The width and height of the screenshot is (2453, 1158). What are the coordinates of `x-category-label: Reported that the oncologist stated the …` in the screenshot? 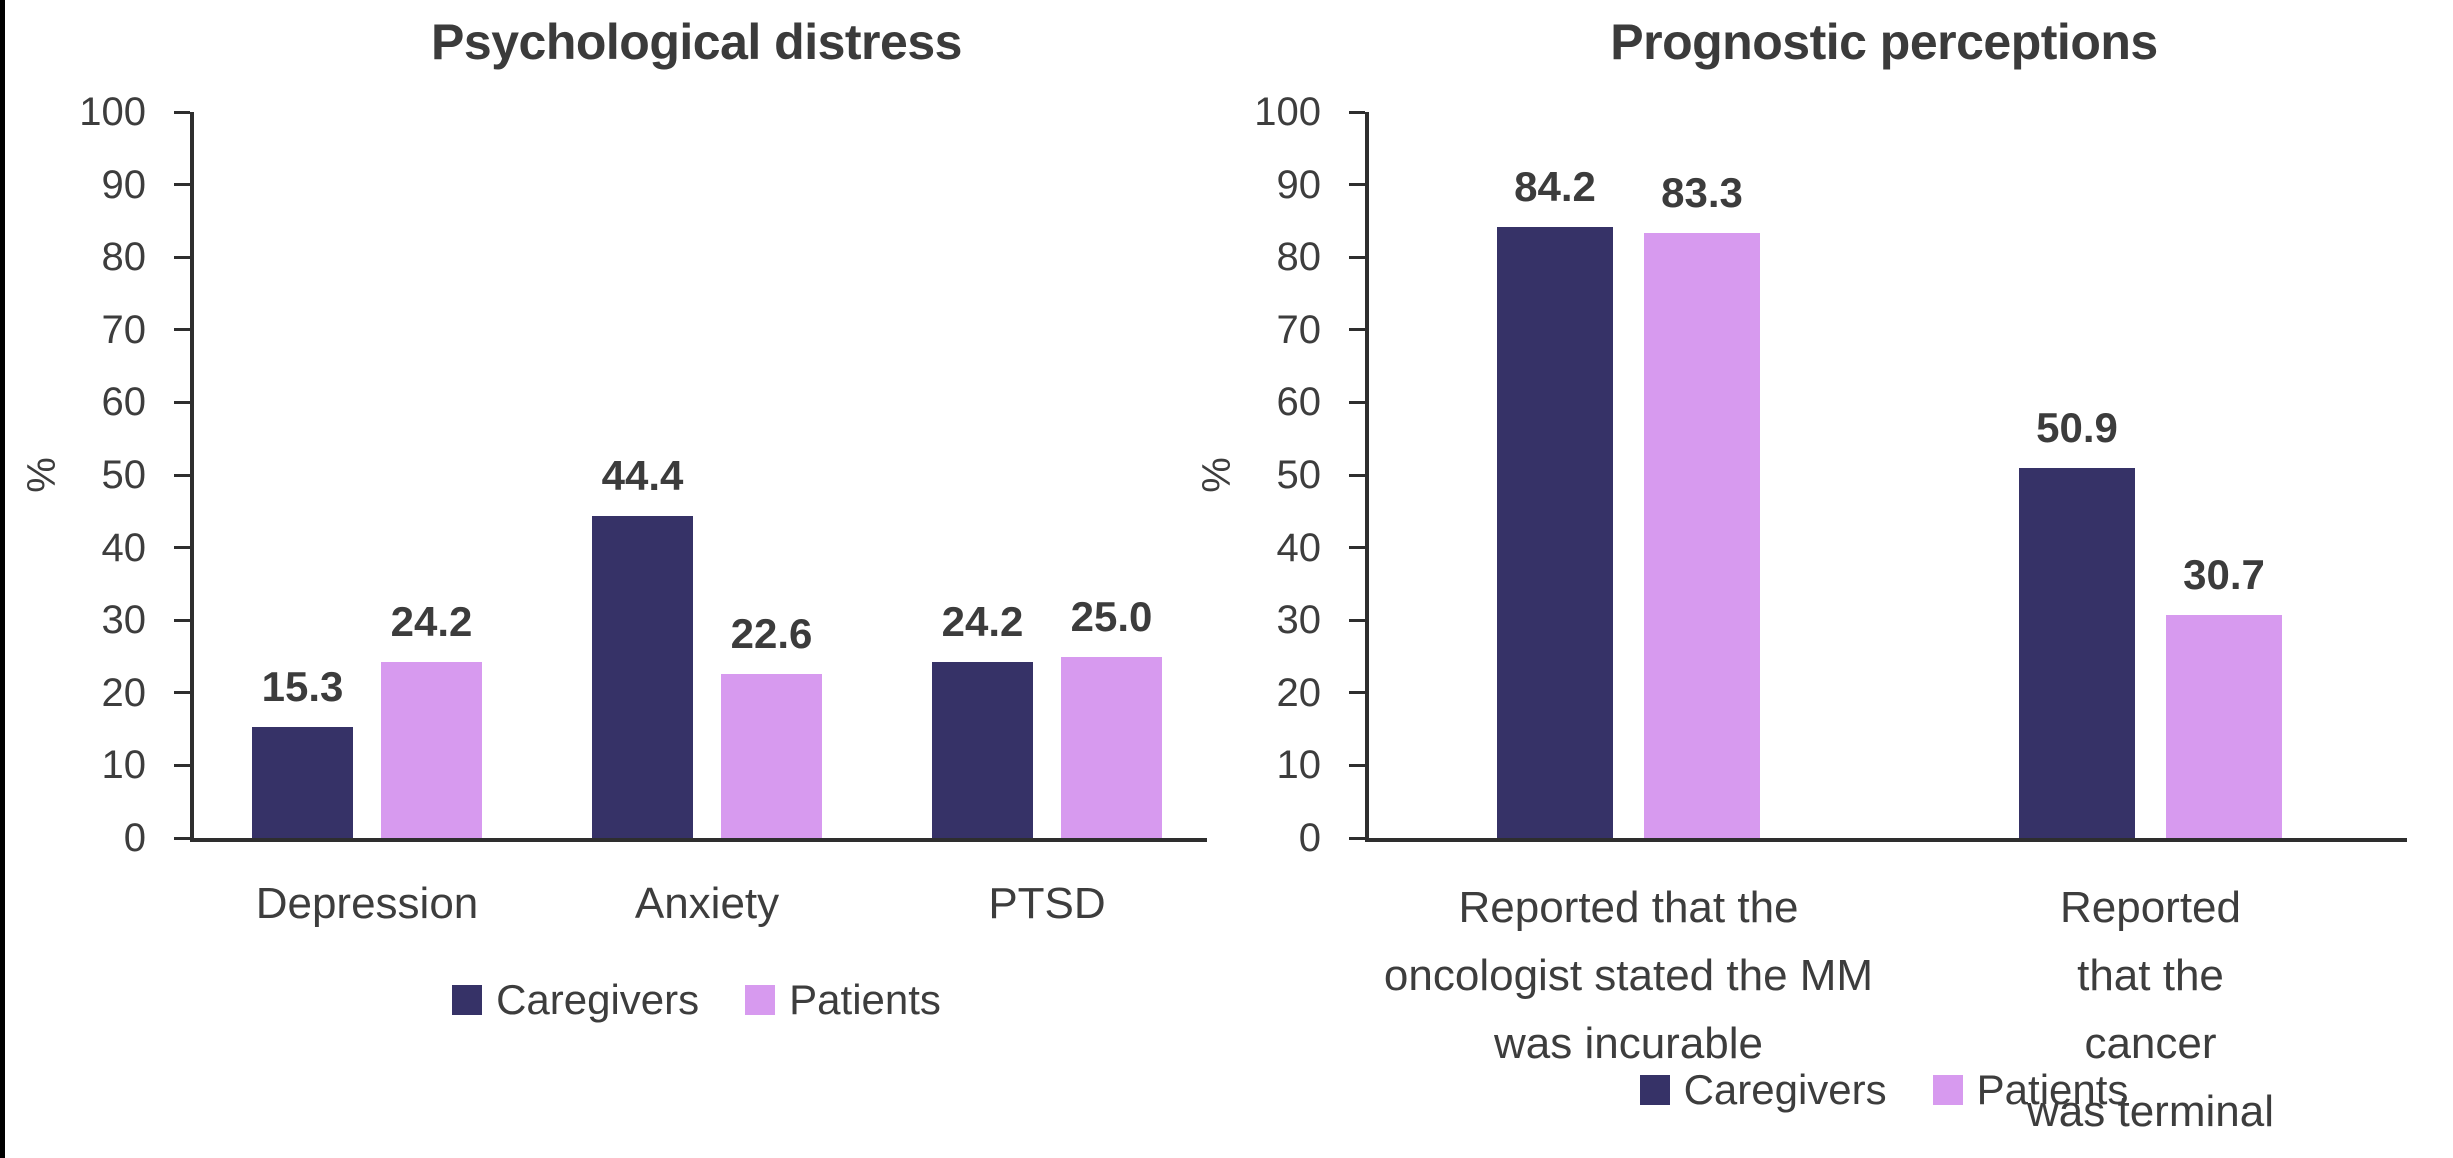 It's located at (1628, 975).